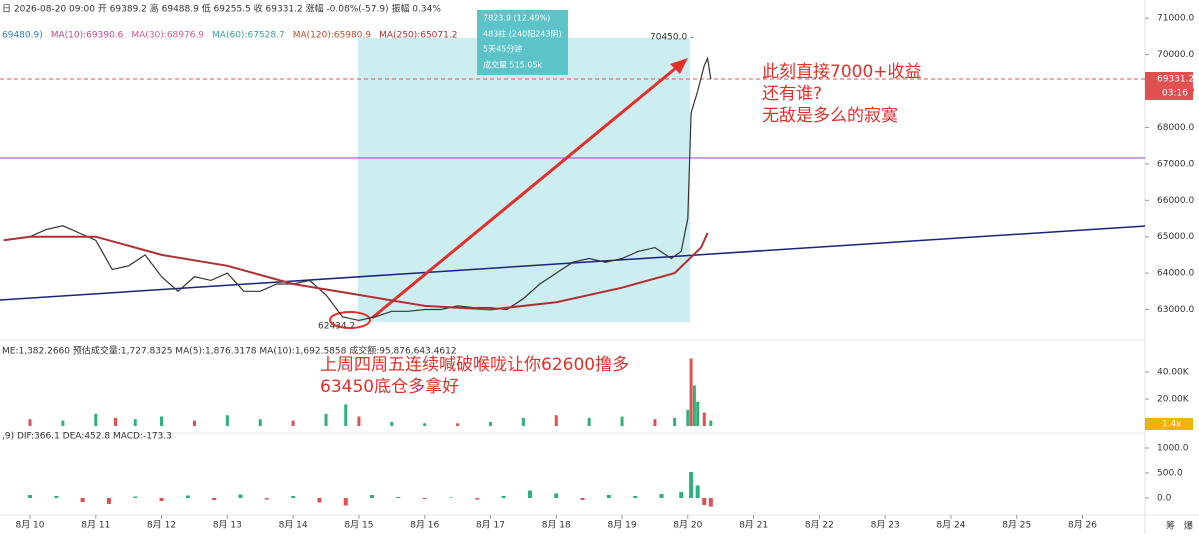 Image resolution: width=1199 pixels, height=538 pixels. What do you see at coordinates (522, 34) in the screenshot?
I see `measure-text: 483柱 (240阳243阴)` at bounding box center [522, 34].